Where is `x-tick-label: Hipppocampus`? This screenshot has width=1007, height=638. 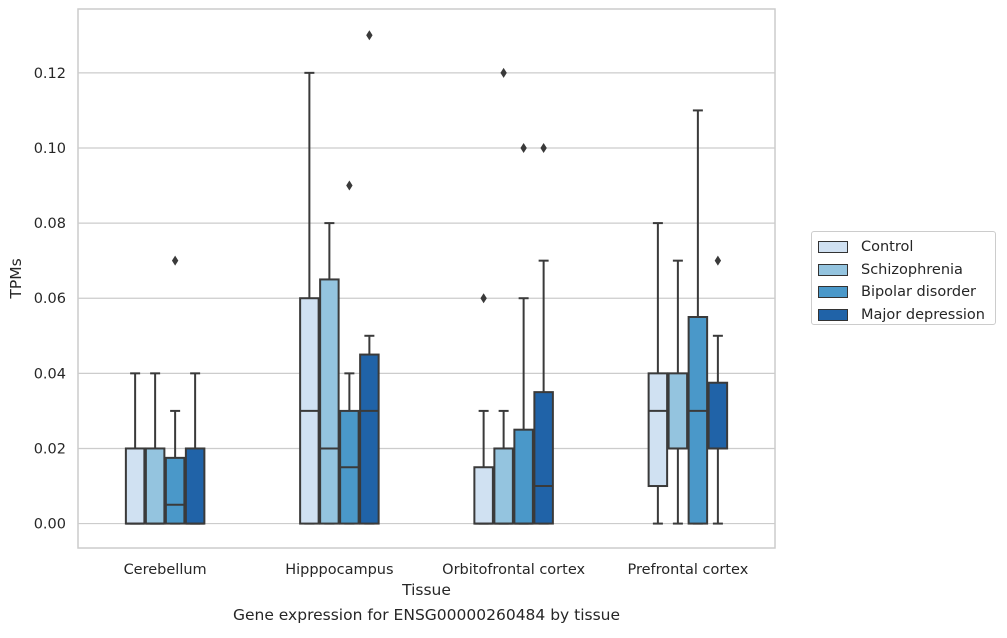 x-tick-label: Hipppocampus is located at coordinates (339, 570).